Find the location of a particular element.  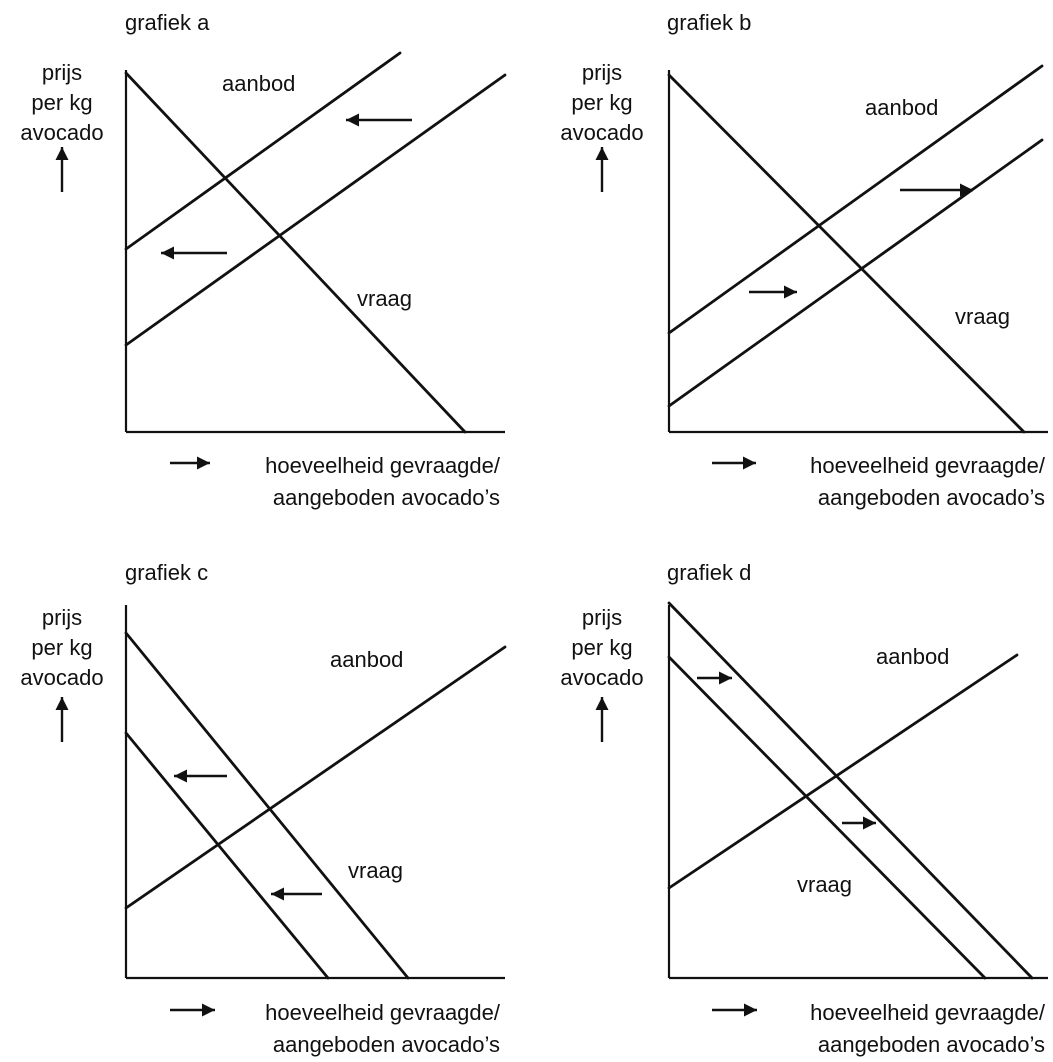

x-axis-label-arrow-a-head is located at coordinates (203, 463).